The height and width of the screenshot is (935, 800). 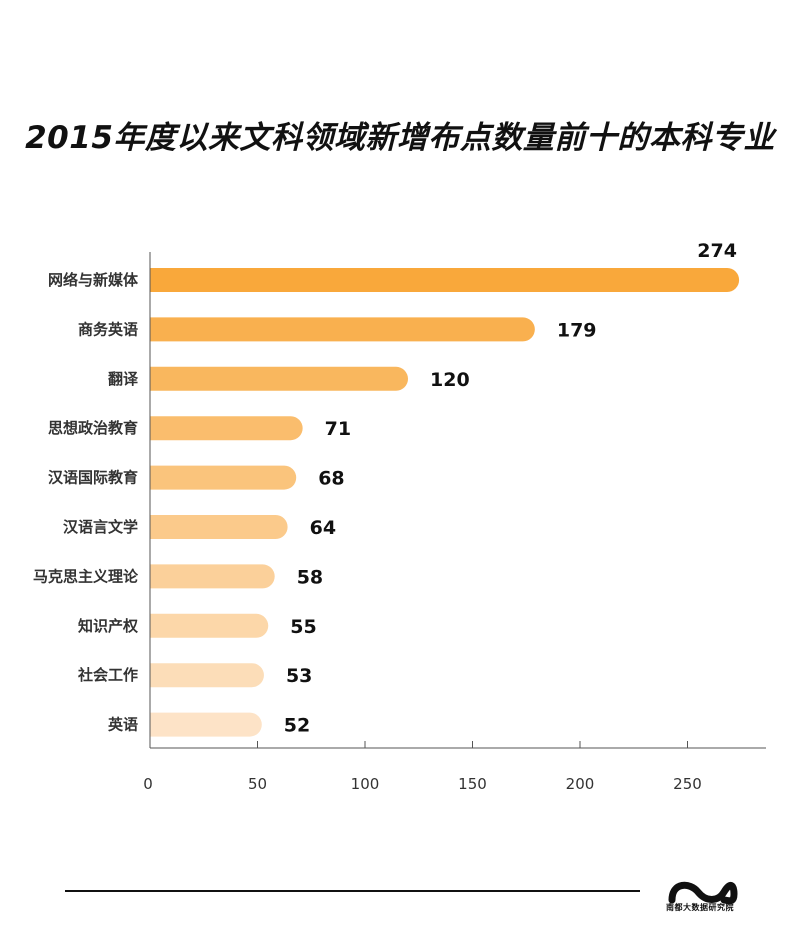 What do you see at coordinates (257, 784) in the screenshot?
I see `x-tick-label: 50` at bounding box center [257, 784].